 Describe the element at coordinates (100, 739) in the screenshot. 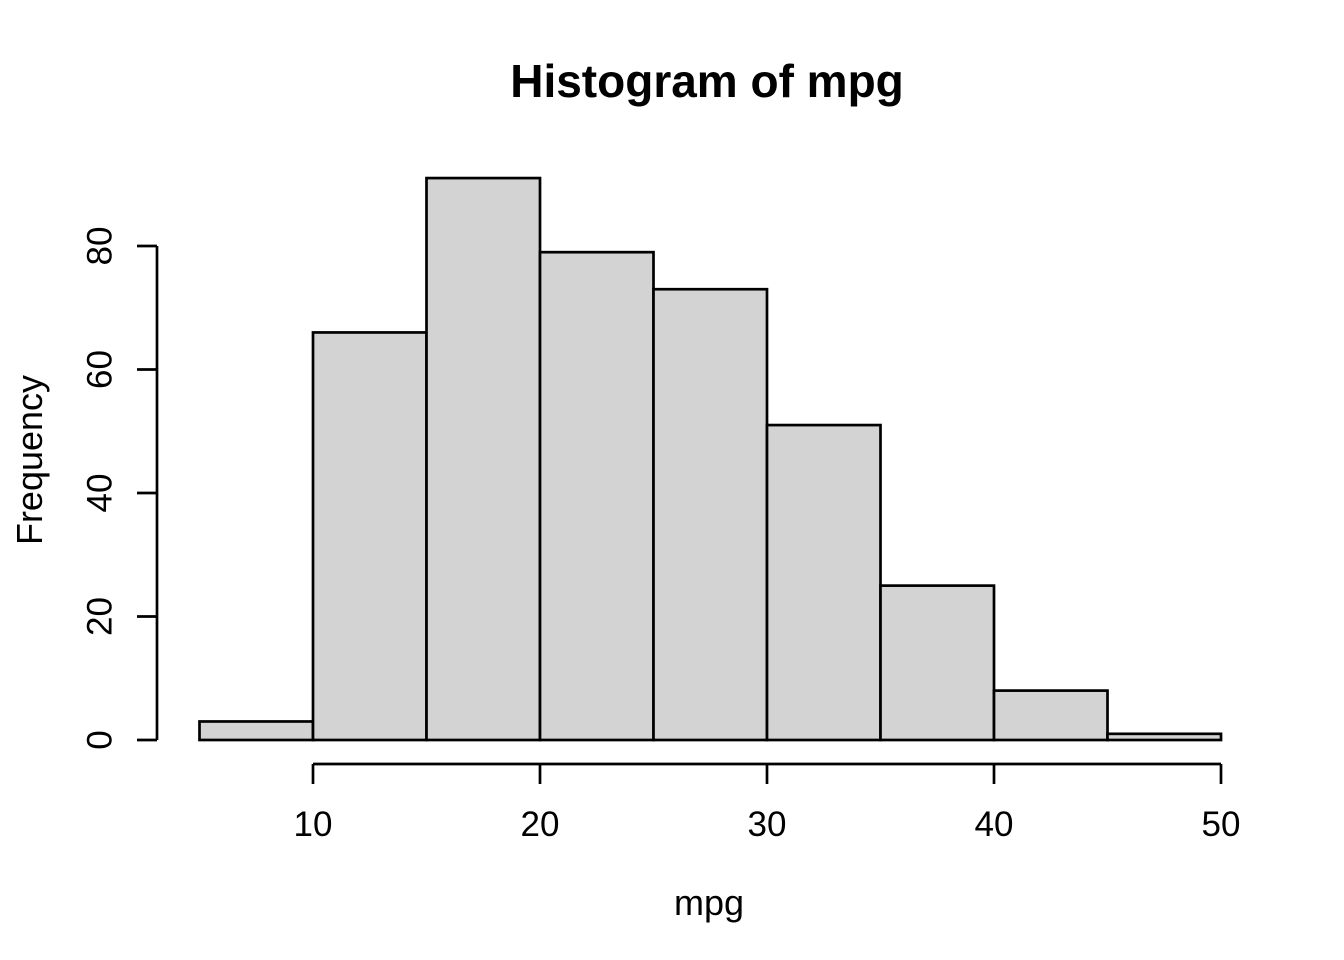

I see `y-tick-label: 0` at that location.